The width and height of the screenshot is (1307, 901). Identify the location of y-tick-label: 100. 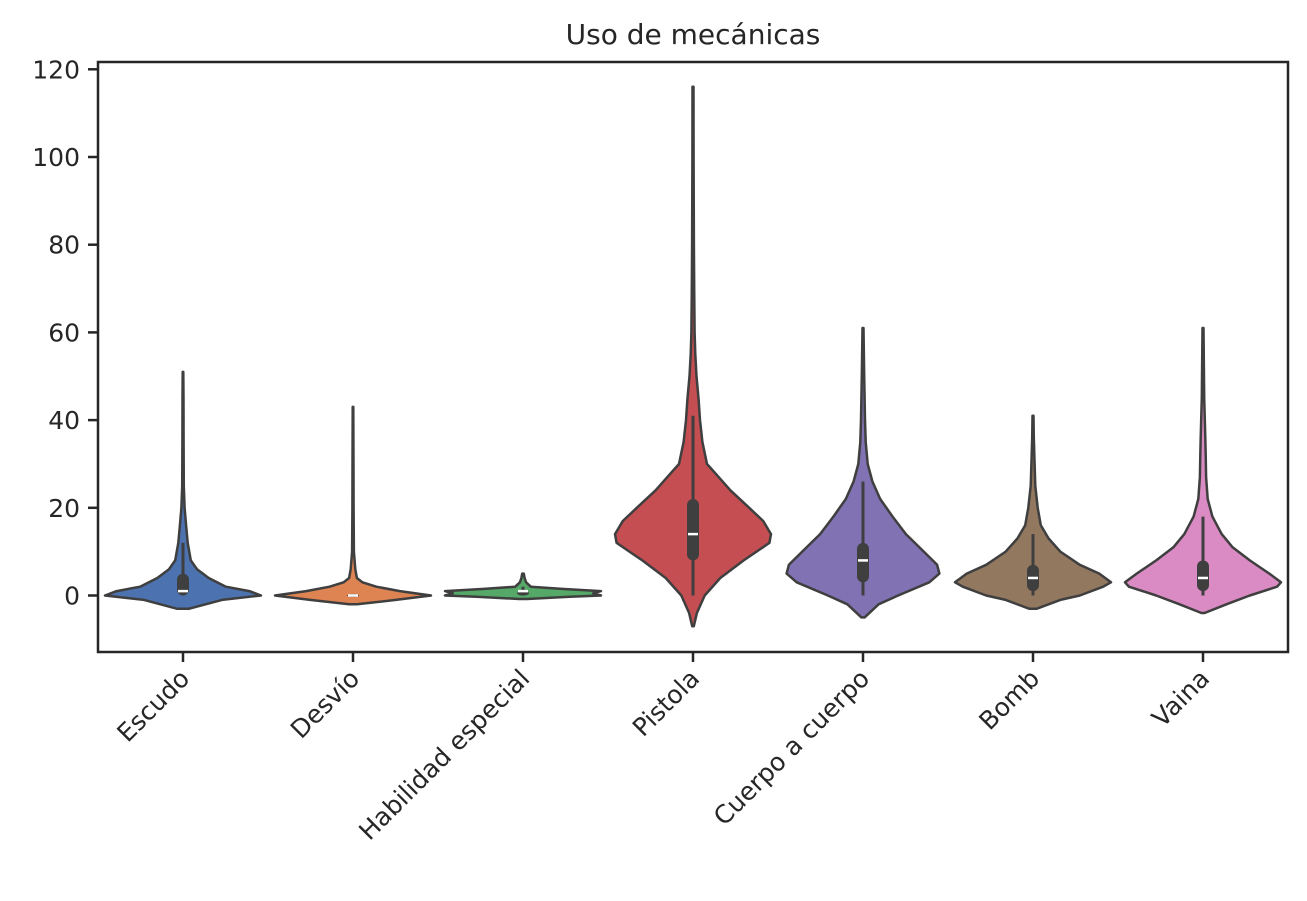
(56, 157).